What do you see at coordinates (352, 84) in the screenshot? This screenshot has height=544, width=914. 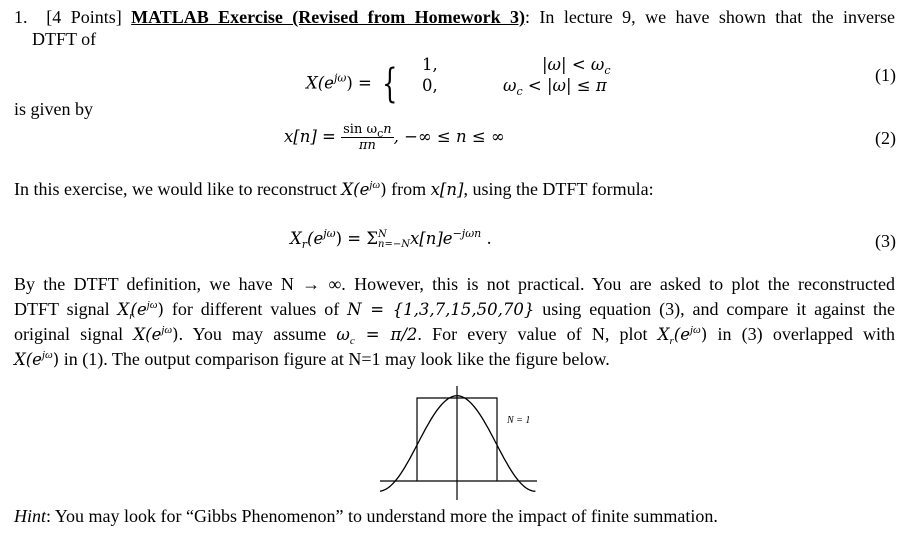 I see `equation-1-lhs: X(ejω) = {` at bounding box center [352, 84].